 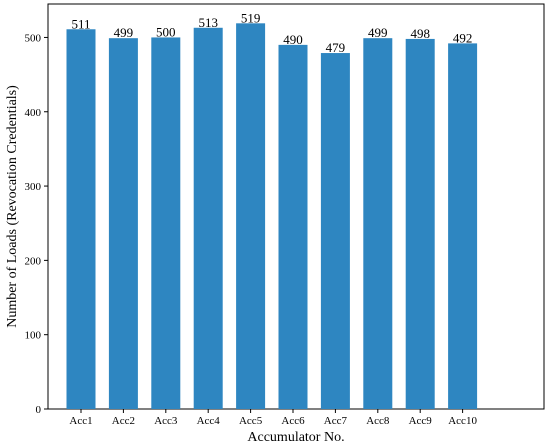 I want to click on y-tick-label: 300, so click(x=33, y=187).